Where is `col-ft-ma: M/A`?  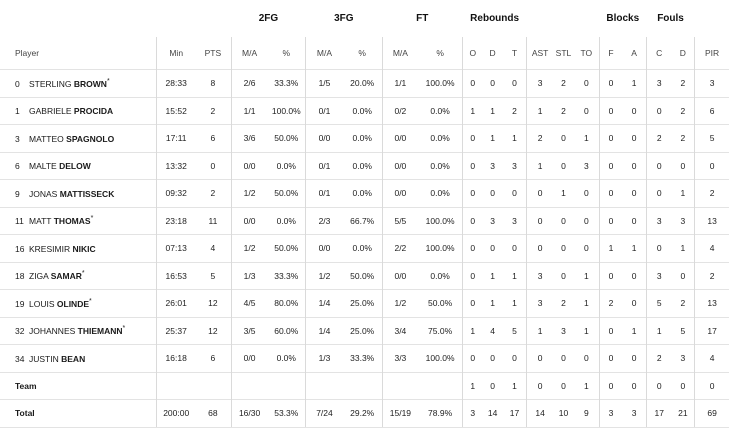 col-ft-ma: M/A is located at coordinates (400, 53).